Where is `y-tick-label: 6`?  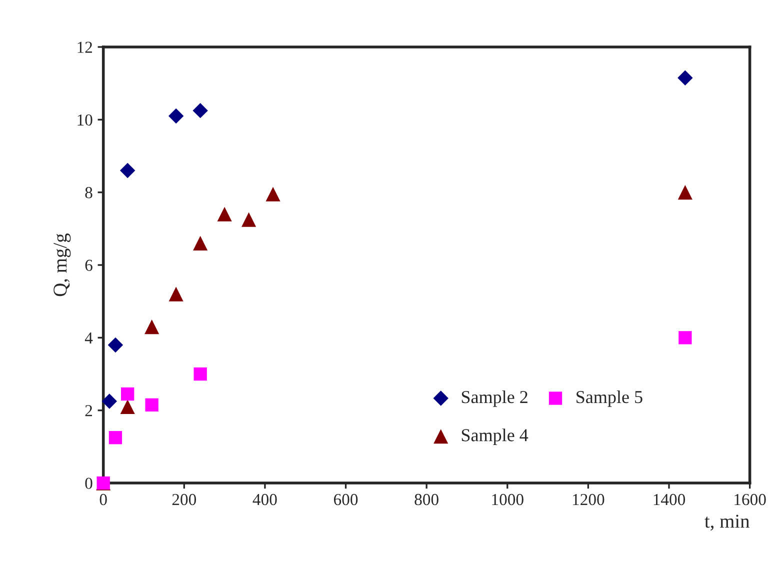 y-tick-label: 6 is located at coordinates (88, 265).